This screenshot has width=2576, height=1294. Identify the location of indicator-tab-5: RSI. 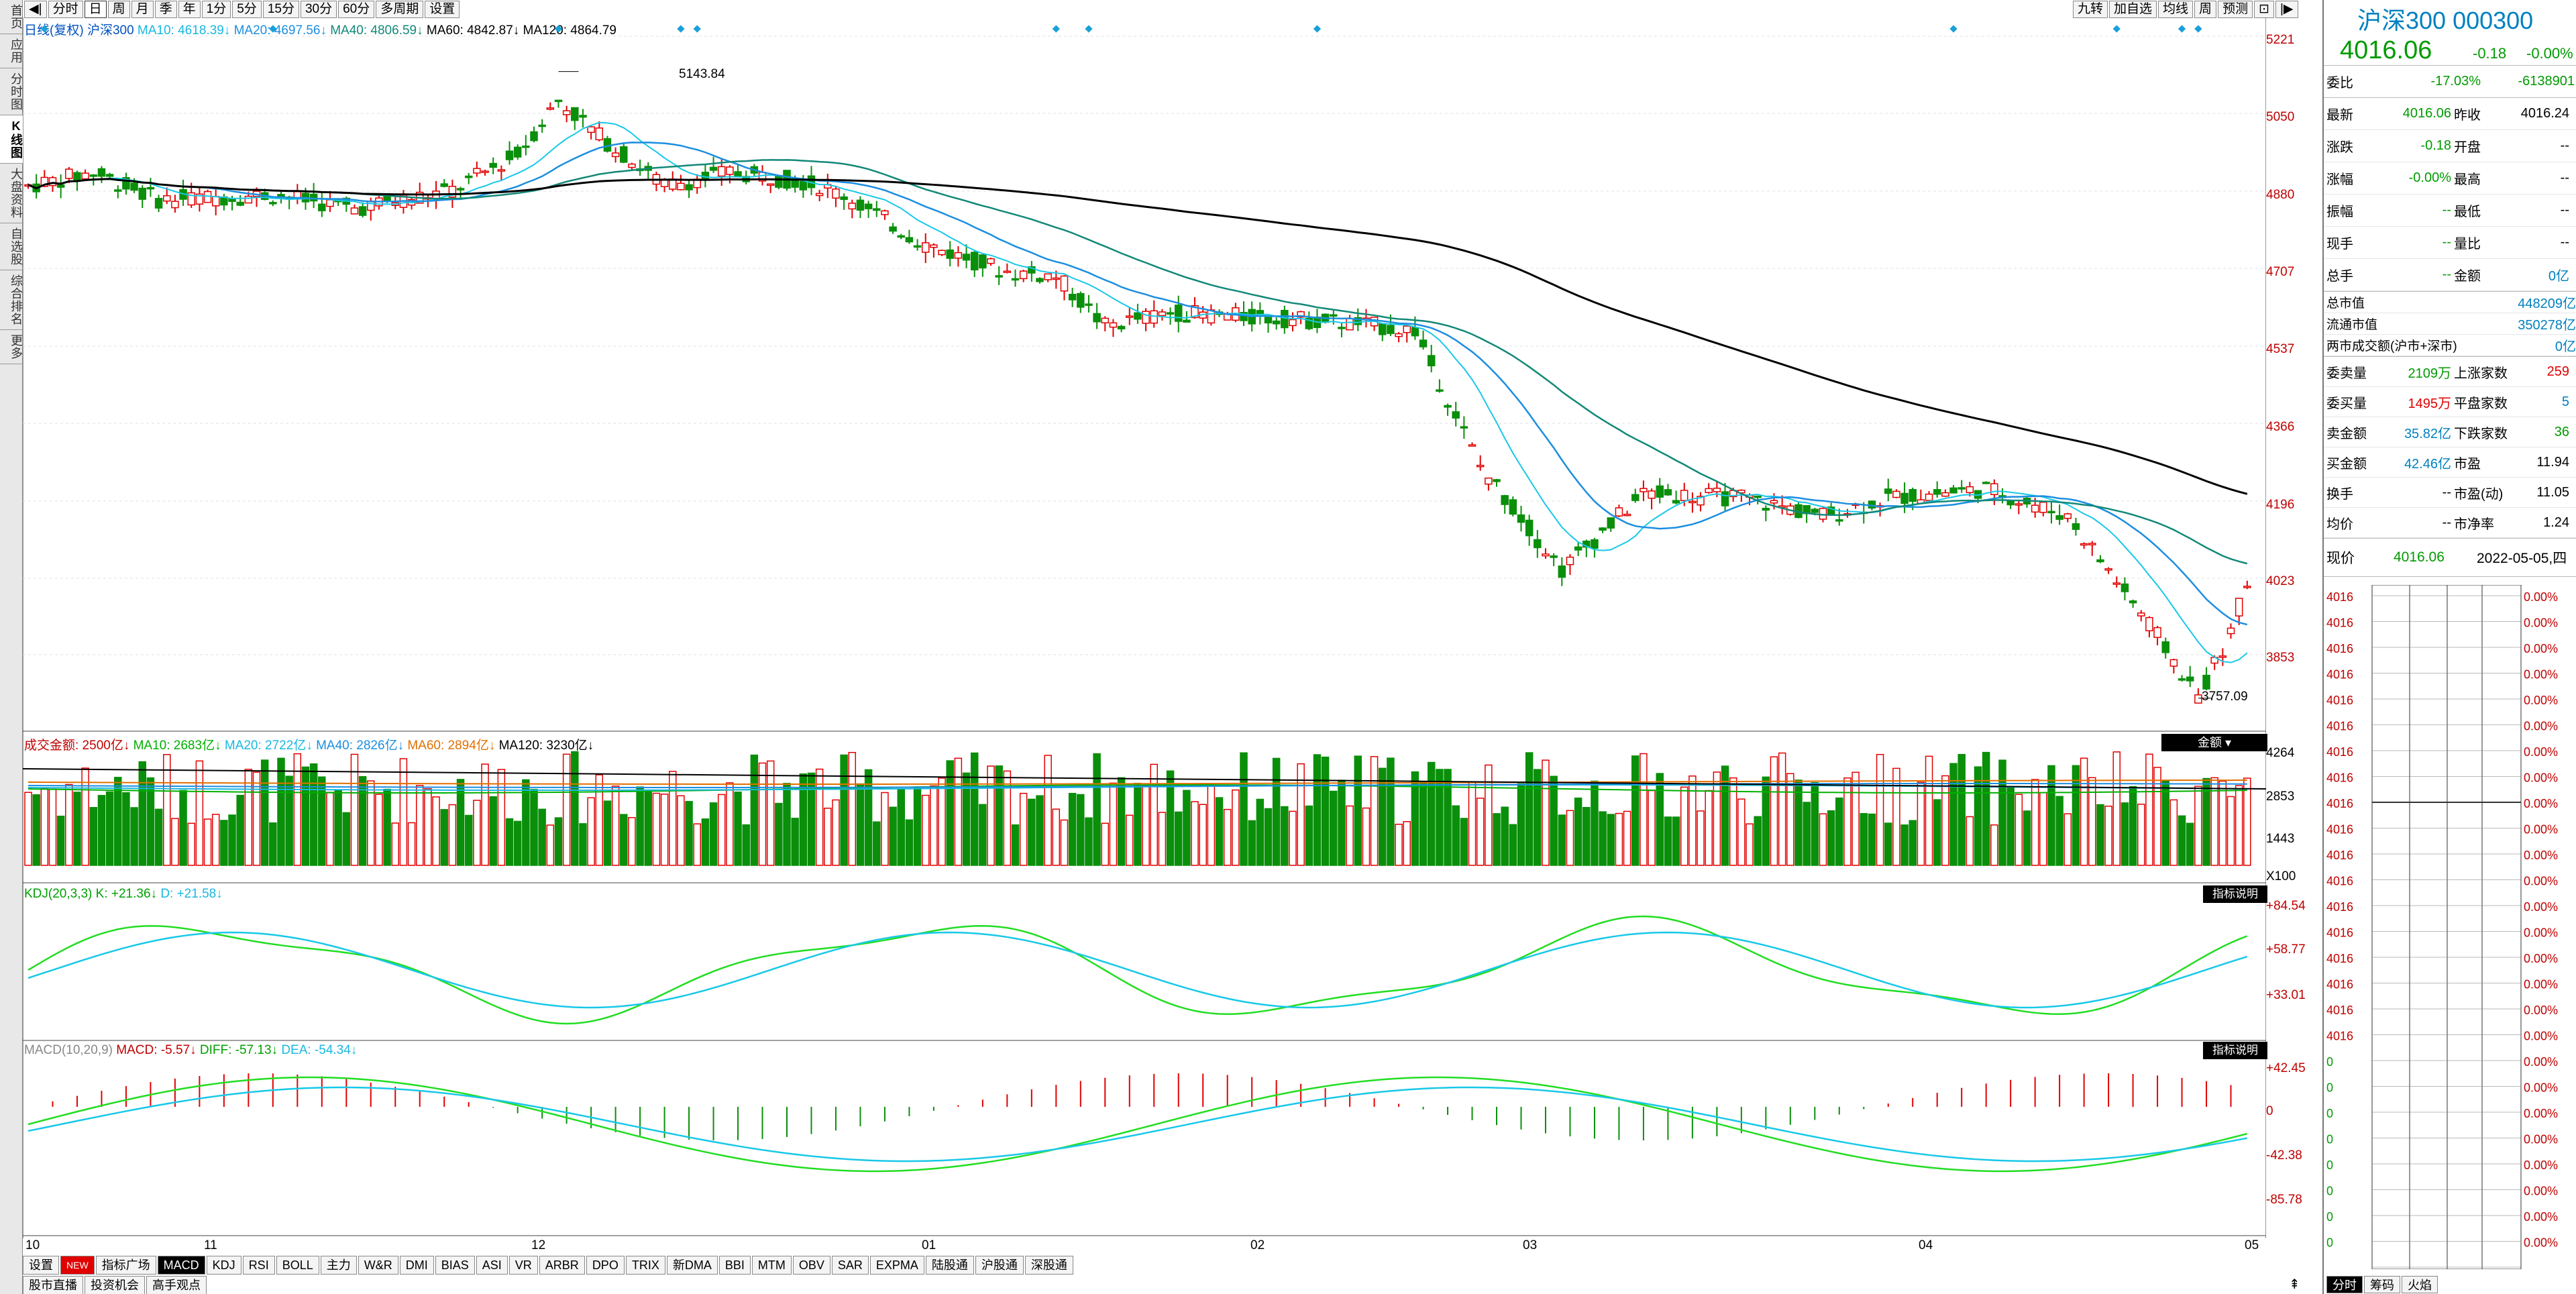
(258, 1265).